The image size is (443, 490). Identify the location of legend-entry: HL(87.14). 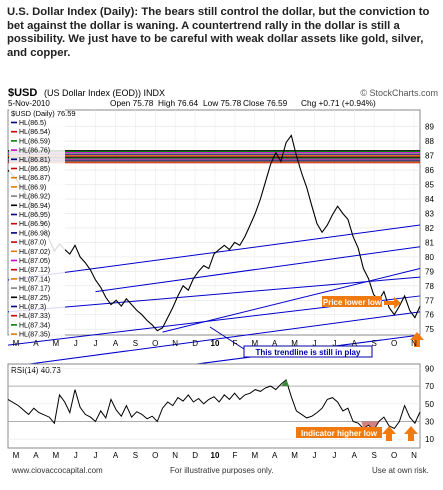
(34, 279).